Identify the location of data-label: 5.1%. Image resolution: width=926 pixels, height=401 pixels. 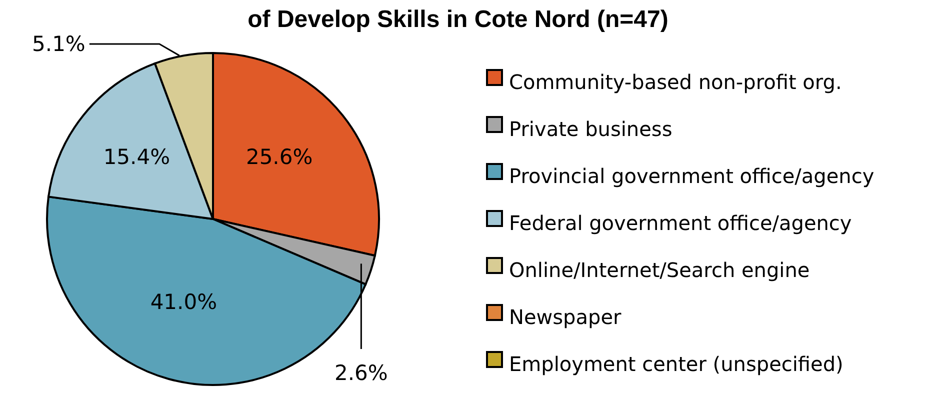
(59, 44).